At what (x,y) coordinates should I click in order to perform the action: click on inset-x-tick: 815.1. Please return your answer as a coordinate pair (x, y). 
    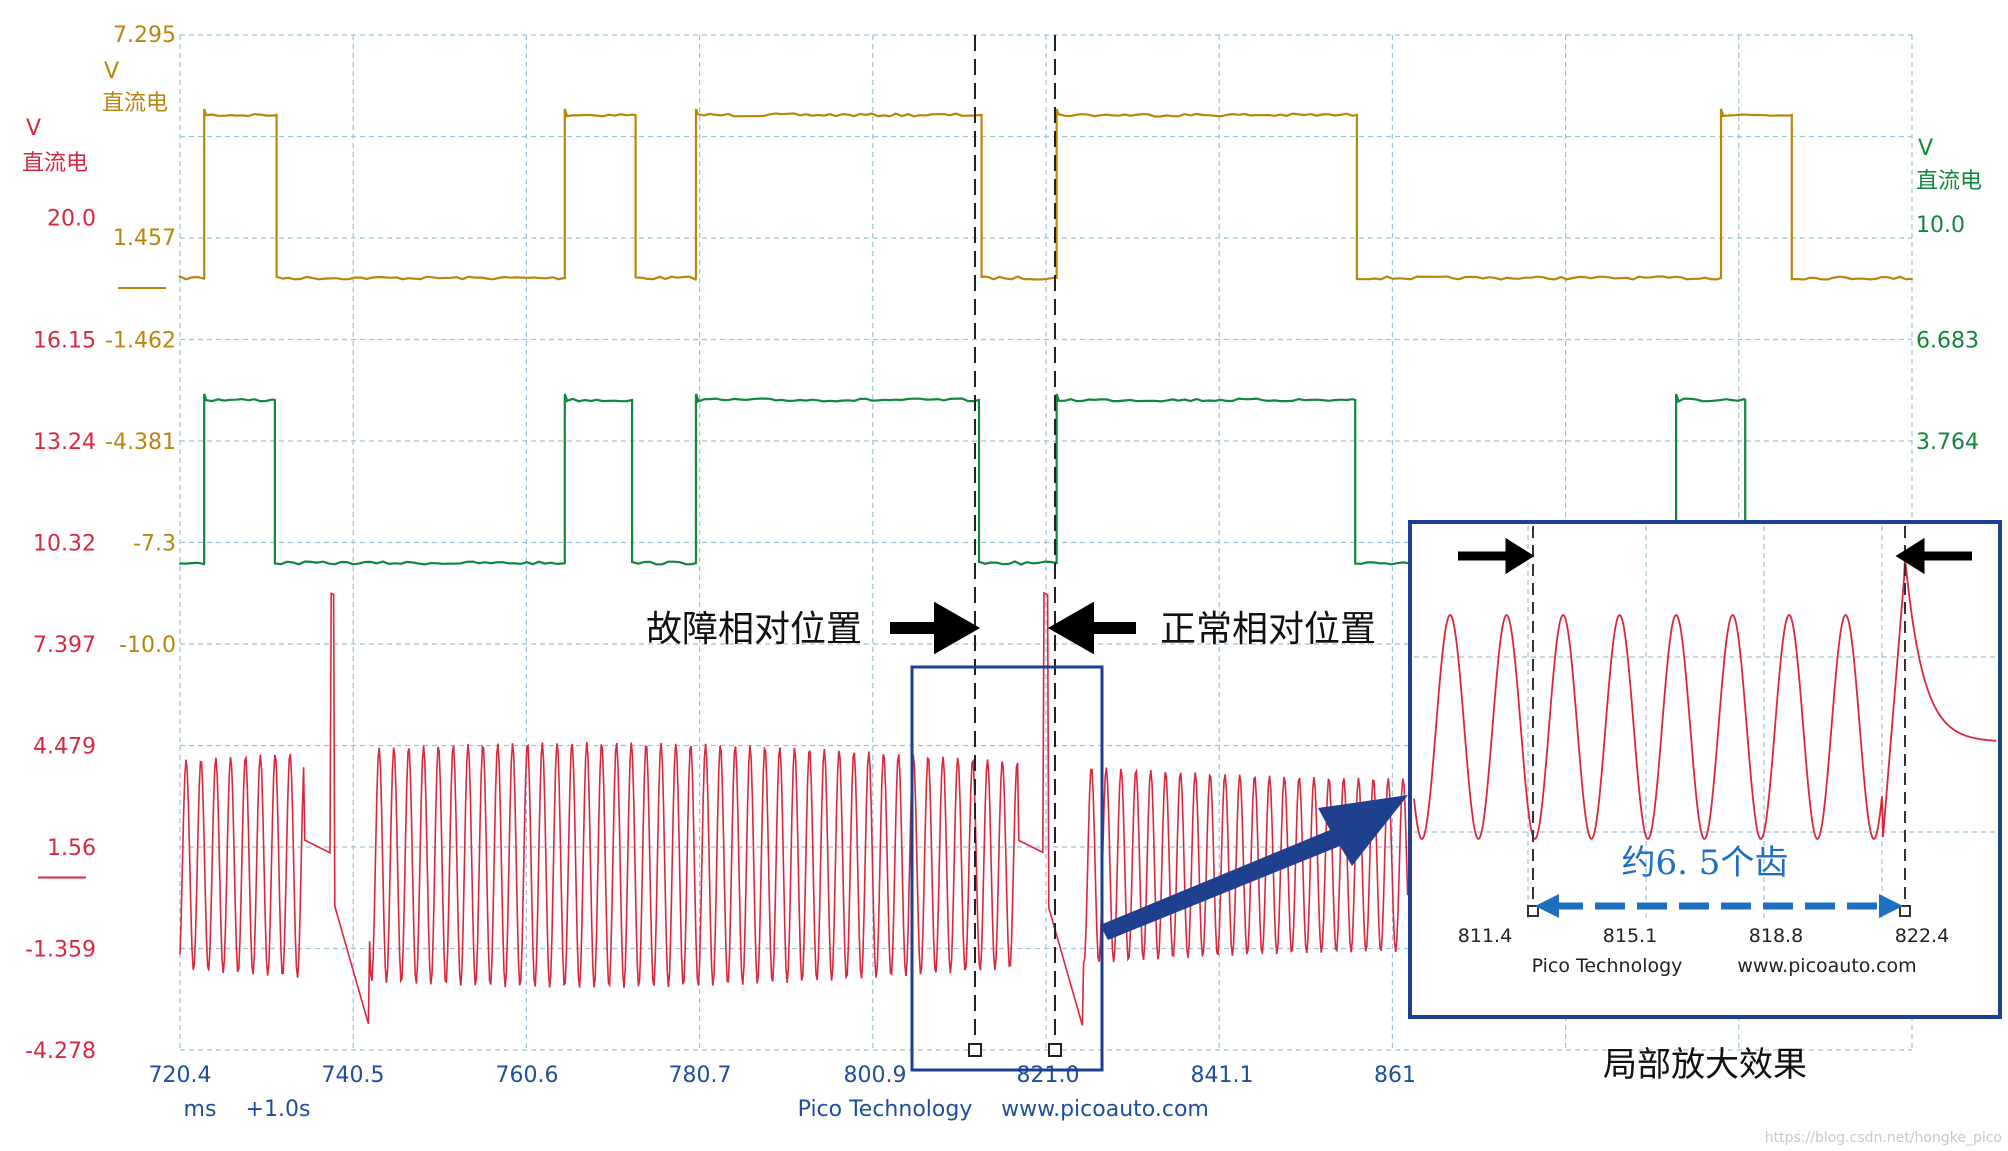
    Looking at the image, I should click on (1630, 936).